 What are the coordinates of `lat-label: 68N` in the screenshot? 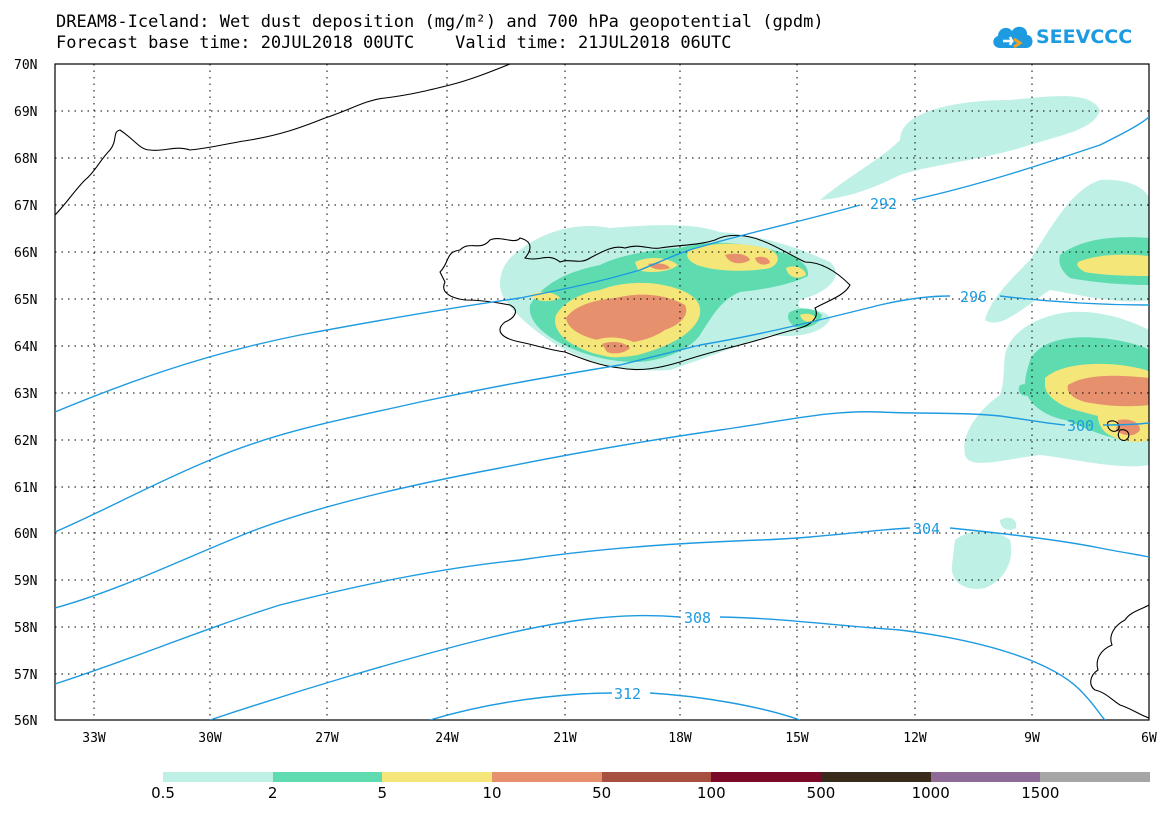 It's located at (25, 159).